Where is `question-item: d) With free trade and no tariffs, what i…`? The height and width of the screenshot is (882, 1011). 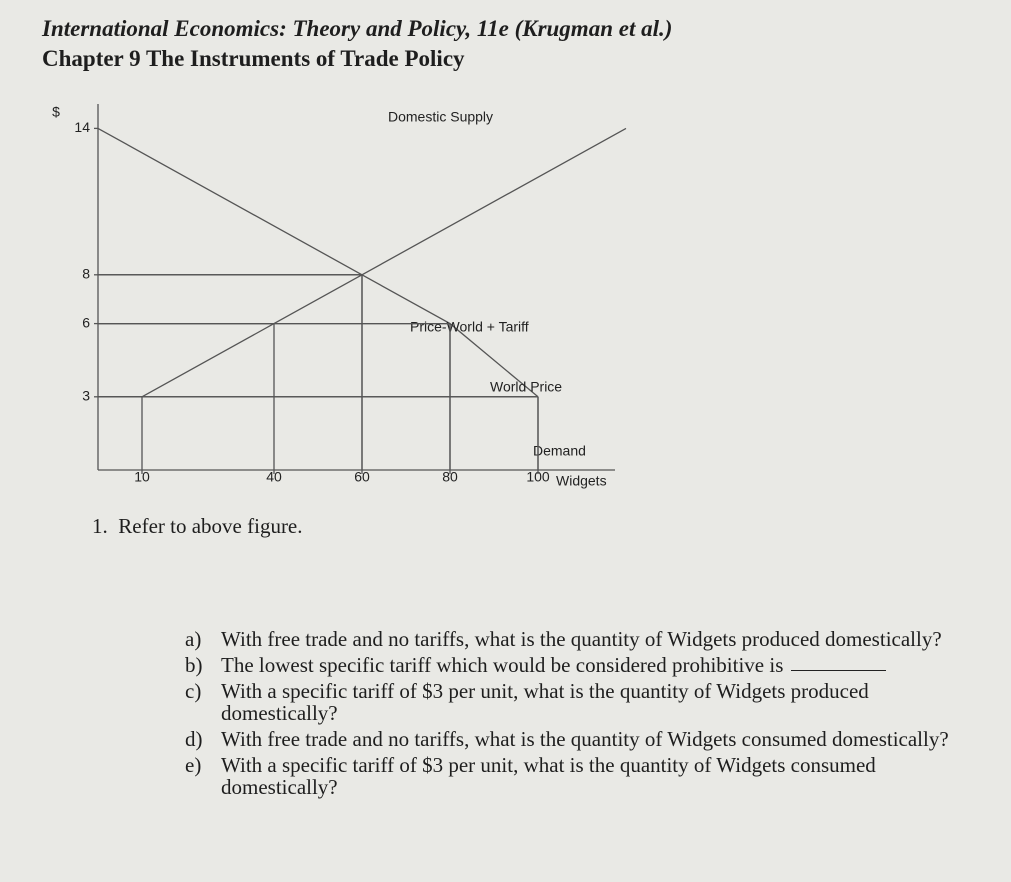
question-item: d) With free trade and no tariffs, what i… is located at coordinates (580, 739).